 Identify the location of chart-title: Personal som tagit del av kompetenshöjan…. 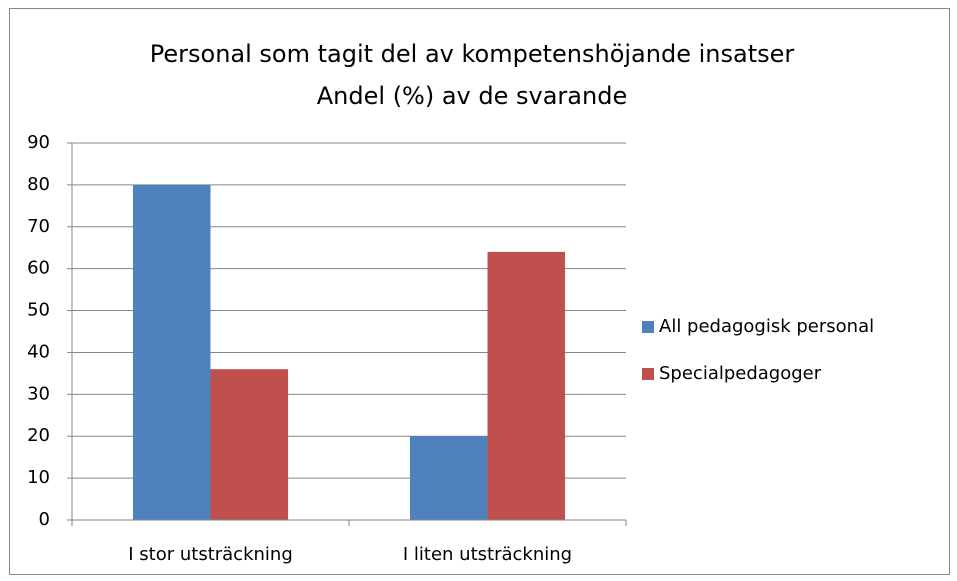
(472, 54).